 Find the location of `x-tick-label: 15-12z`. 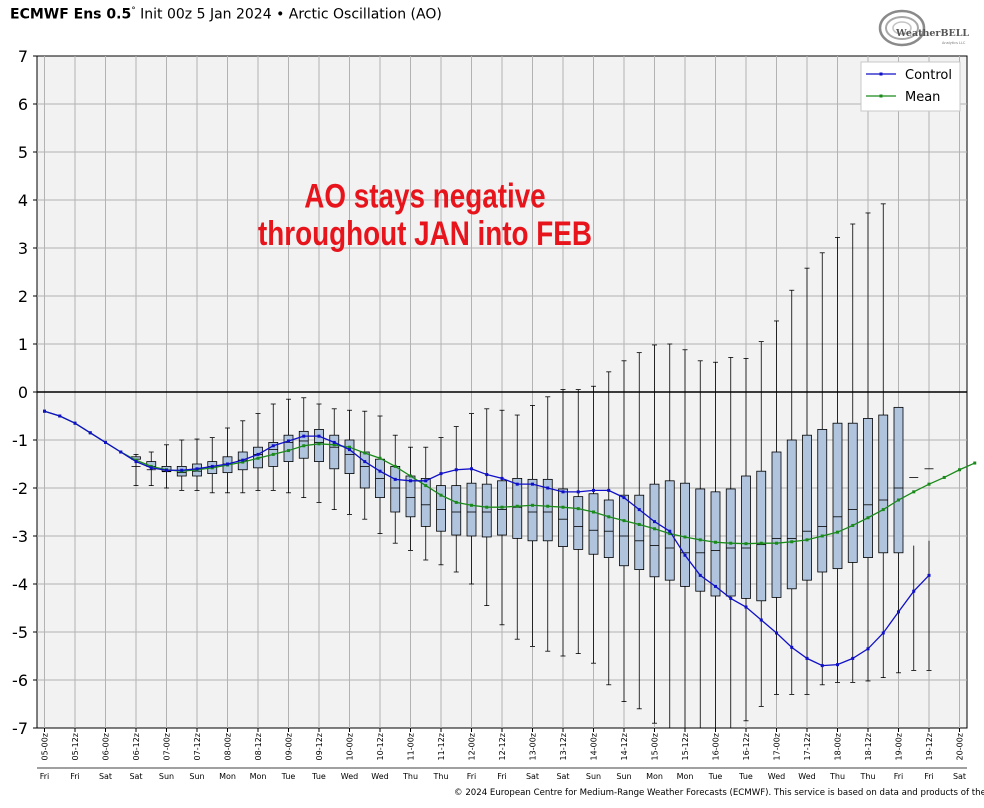

x-tick-label: 15-12z is located at coordinates (685, 746).